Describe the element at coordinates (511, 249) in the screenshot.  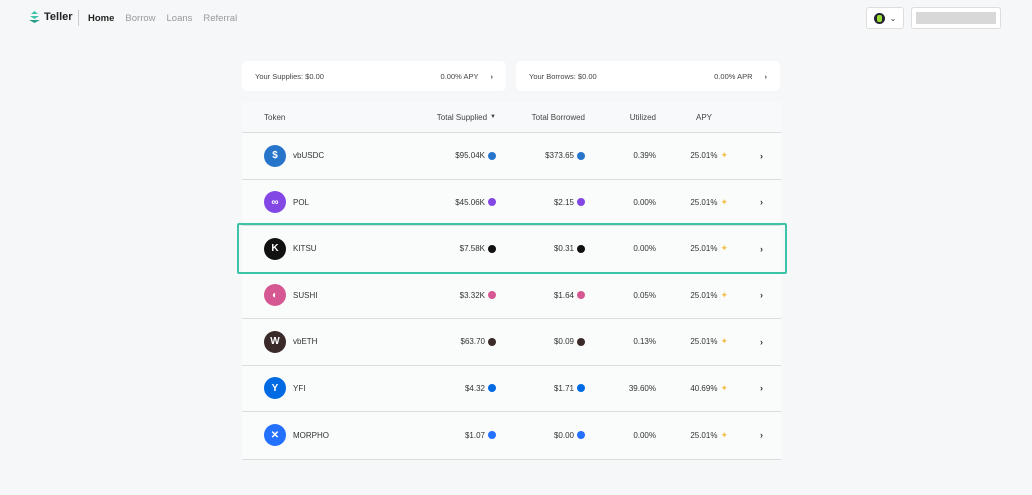
I see `table-row: K KITSU $7.58K $0.31 0.00% 25.01% ✦ ›` at that location.